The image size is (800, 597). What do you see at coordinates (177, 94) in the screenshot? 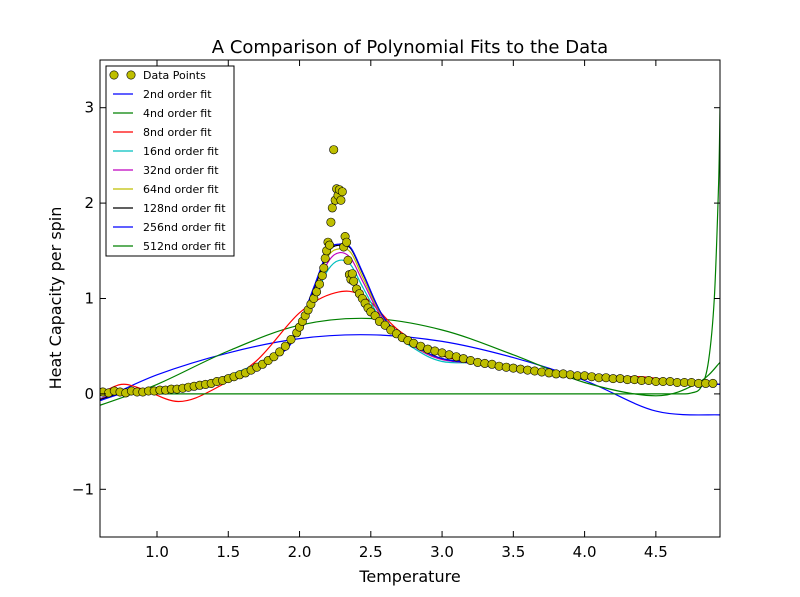
I see `legend-label-1: 2nd order fit` at bounding box center [177, 94].